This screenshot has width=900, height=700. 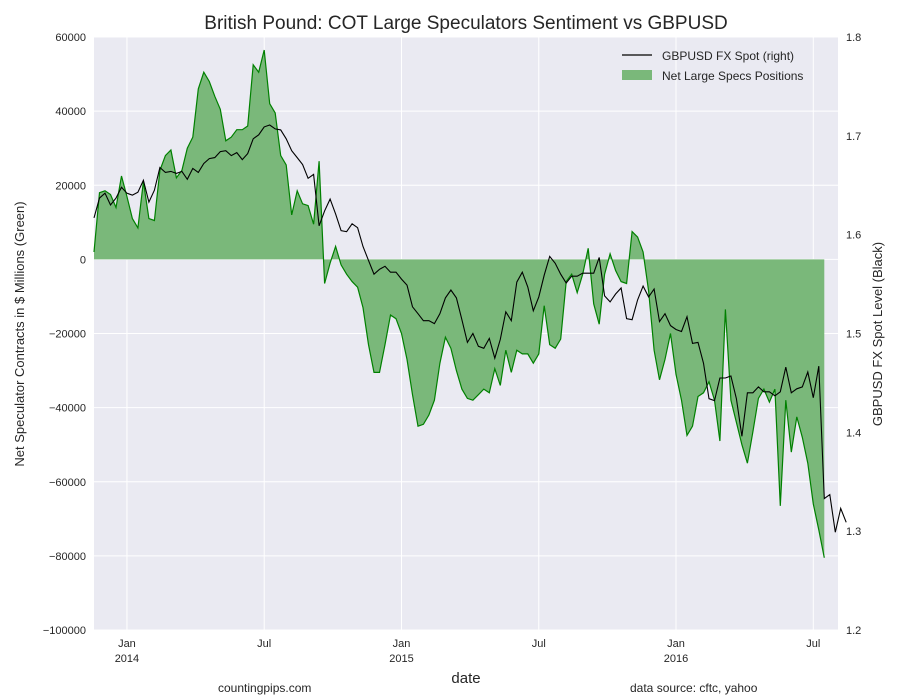 What do you see at coordinates (70, 112) in the screenshot?
I see `y-tick-left-label: 40000` at bounding box center [70, 112].